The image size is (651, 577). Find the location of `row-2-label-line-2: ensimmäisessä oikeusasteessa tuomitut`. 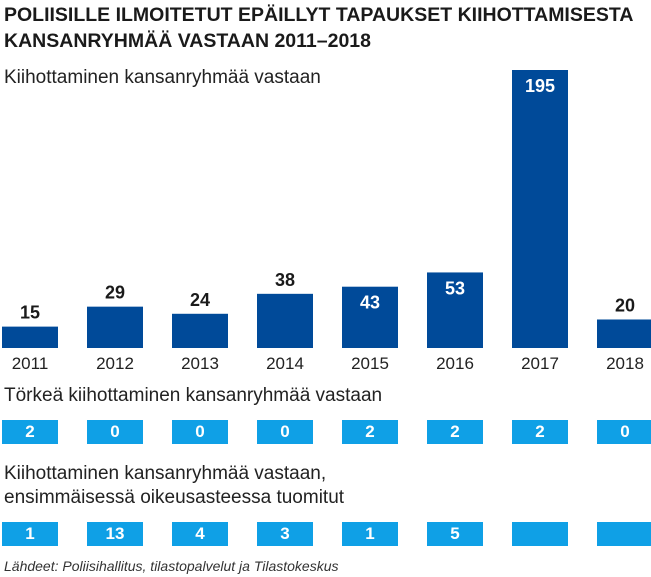

row-2-label-line-2: ensimmäisessä oikeusasteessa tuomitut is located at coordinates (174, 497).